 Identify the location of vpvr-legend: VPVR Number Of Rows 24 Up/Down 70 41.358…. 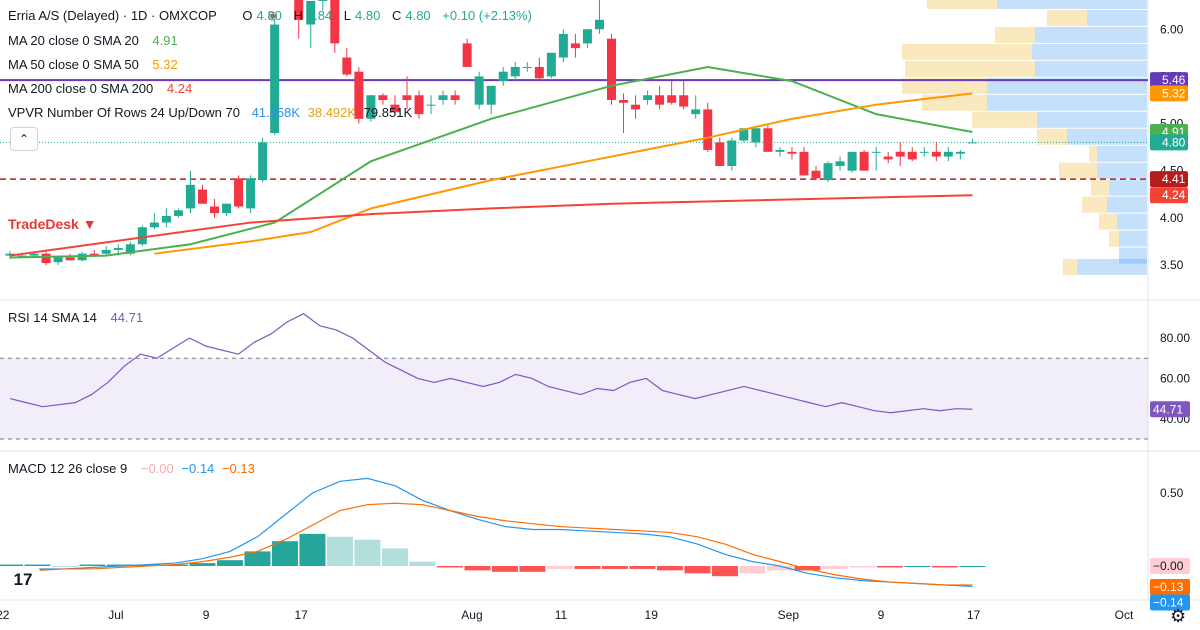
(212, 112).